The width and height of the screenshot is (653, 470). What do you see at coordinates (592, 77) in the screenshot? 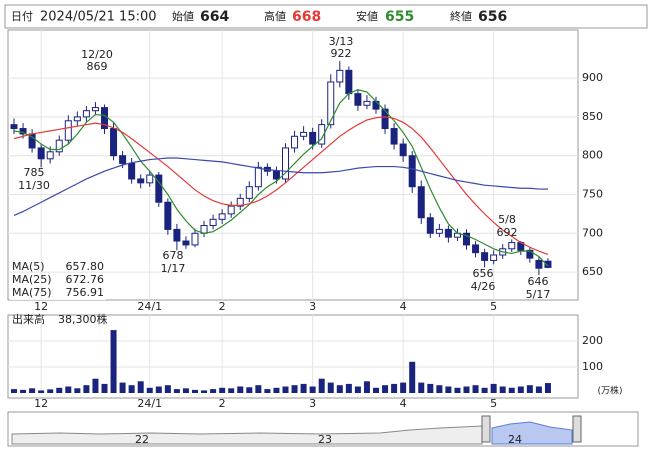
I see `y-tick-label: 900` at bounding box center [592, 77].